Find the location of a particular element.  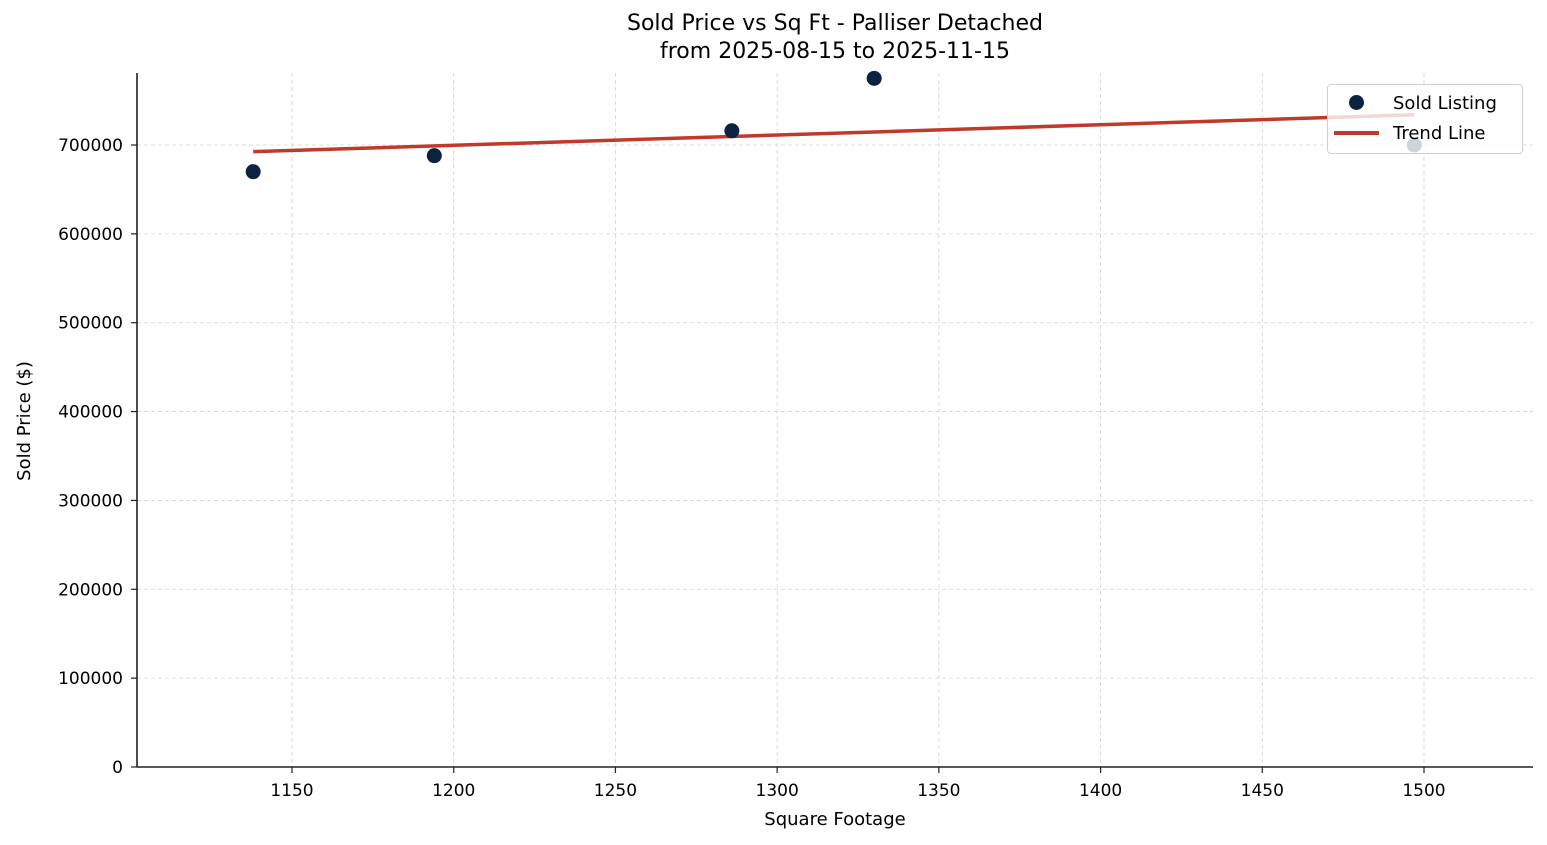

data-series is located at coordinates (833, 125).